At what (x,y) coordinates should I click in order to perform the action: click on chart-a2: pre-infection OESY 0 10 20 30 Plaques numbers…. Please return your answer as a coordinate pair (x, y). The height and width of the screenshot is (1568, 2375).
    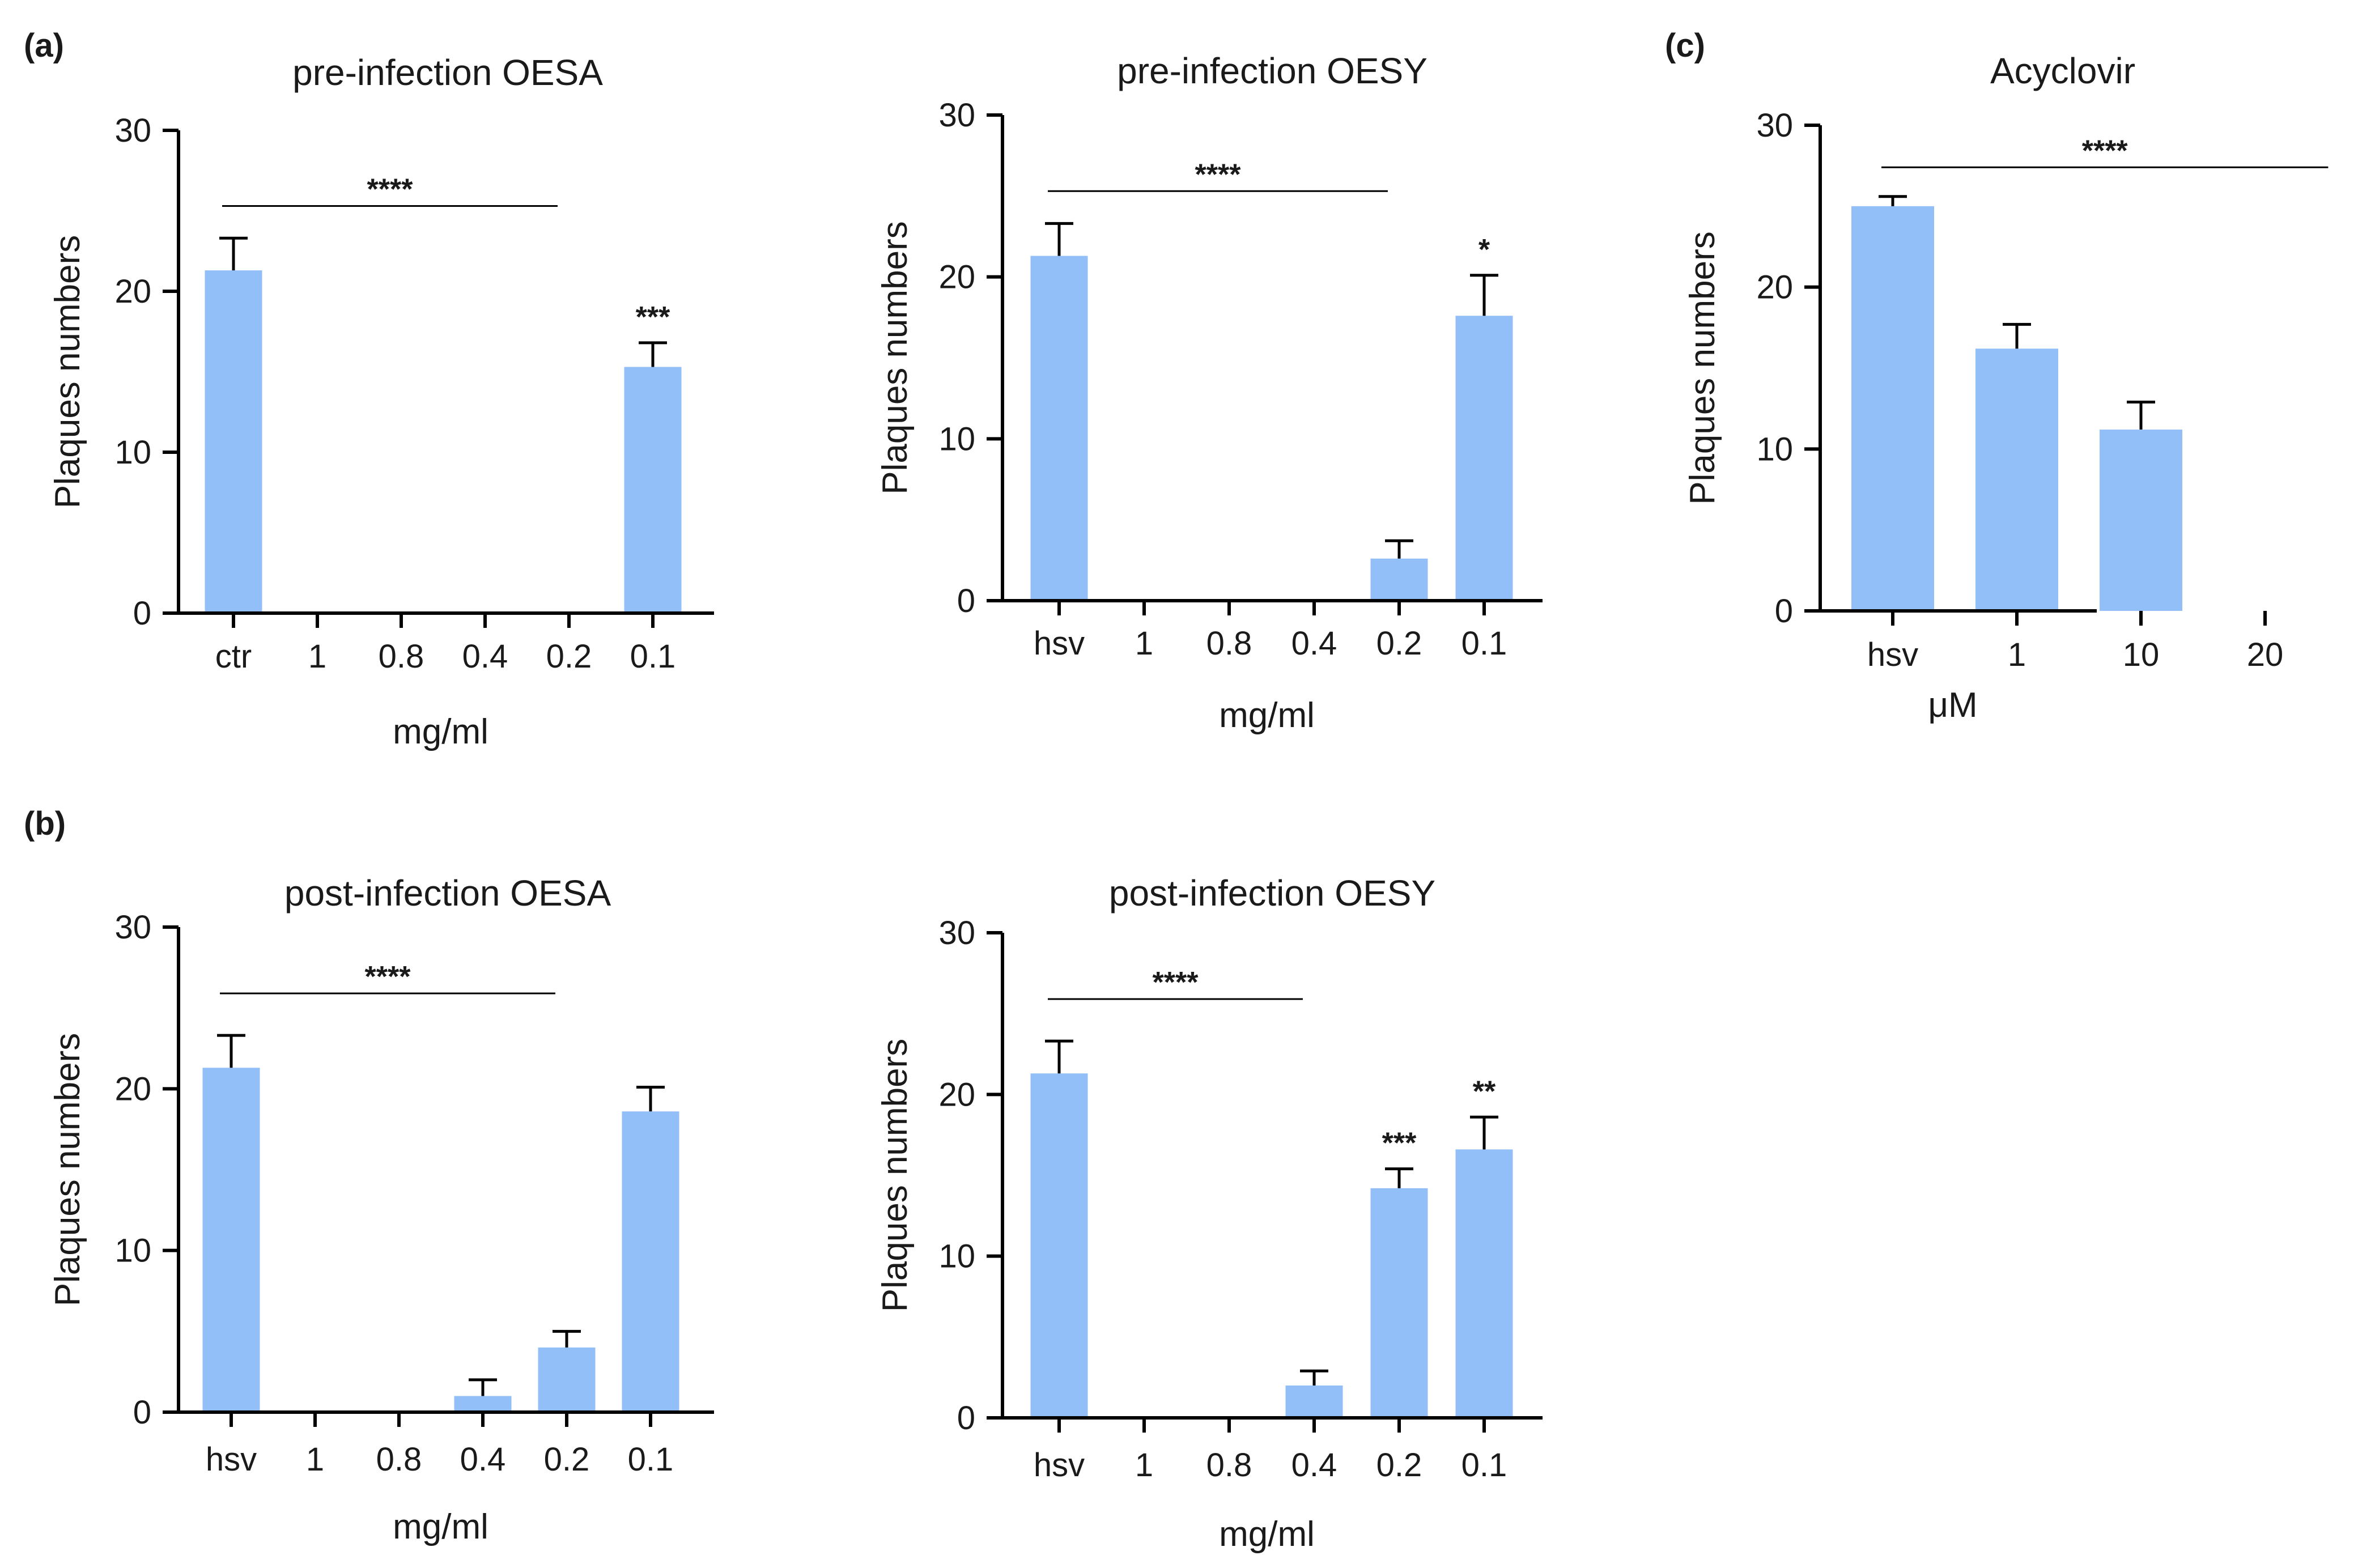
    Looking at the image, I should click on (1209, 392).